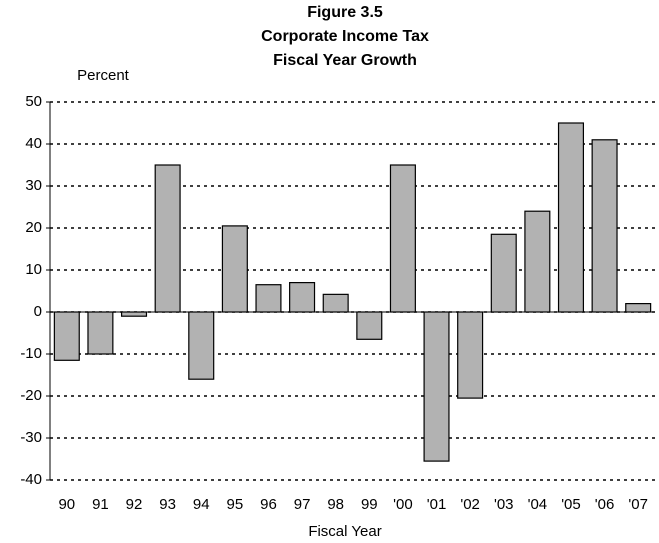 The image size is (659, 543). What do you see at coordinates (31, 479) in the screenshot?
I see `y-tick-label: -40` at bounding box center [31, 479].